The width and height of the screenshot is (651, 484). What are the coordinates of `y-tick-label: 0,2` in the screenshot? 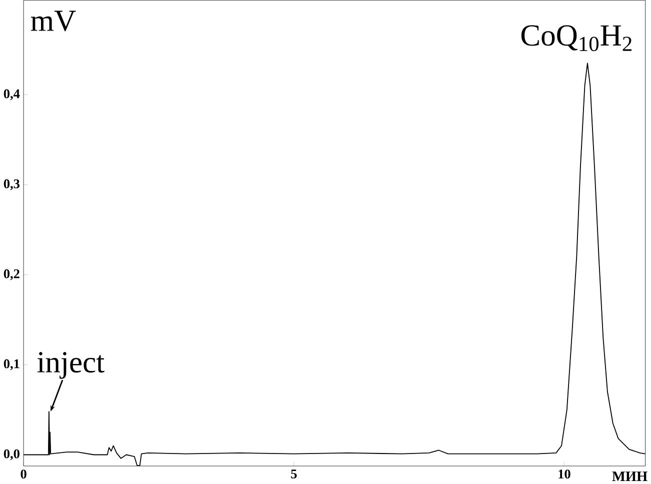 It's located at (12, 274).